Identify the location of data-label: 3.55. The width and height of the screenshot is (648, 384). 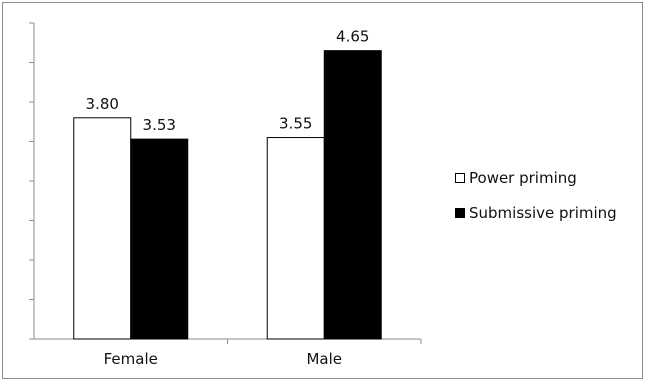
(295, 124).